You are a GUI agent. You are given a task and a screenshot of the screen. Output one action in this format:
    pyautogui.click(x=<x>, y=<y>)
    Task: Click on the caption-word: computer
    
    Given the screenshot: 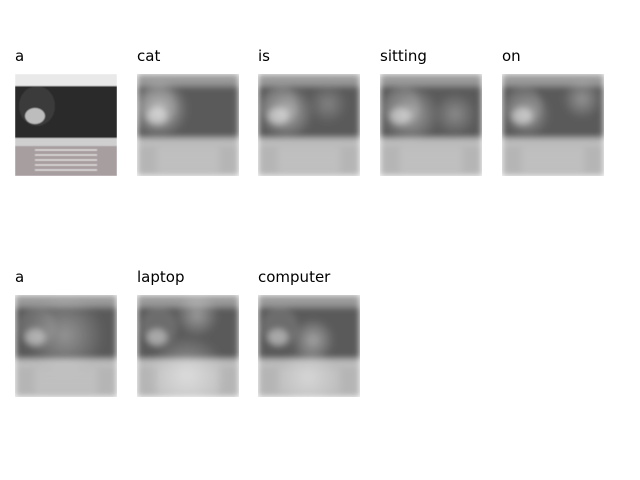 What is the action you would take?
    pyautogui.click(x=294, y=277)
    